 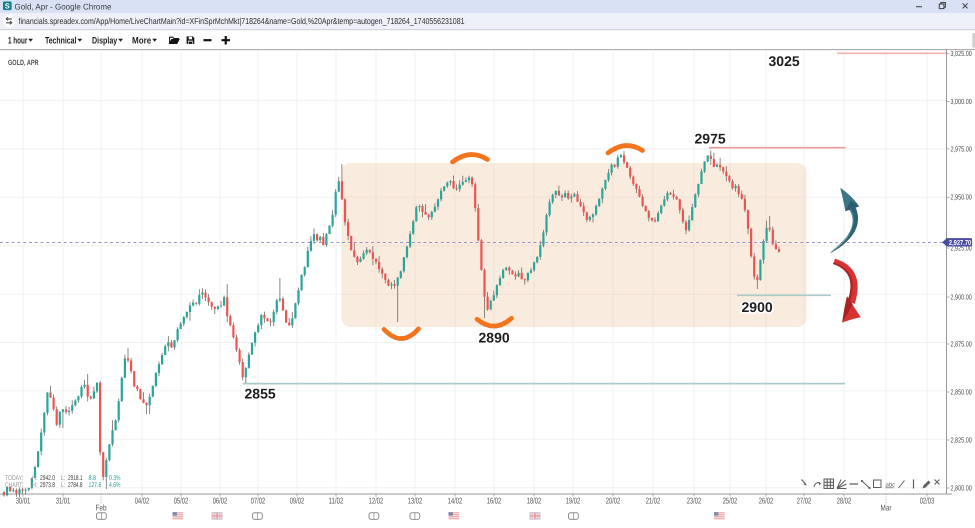 What do you see at coordinates (730, 501) in the screenshot?
I see `svg-text: 25/02` at bounding box center [730, 501].